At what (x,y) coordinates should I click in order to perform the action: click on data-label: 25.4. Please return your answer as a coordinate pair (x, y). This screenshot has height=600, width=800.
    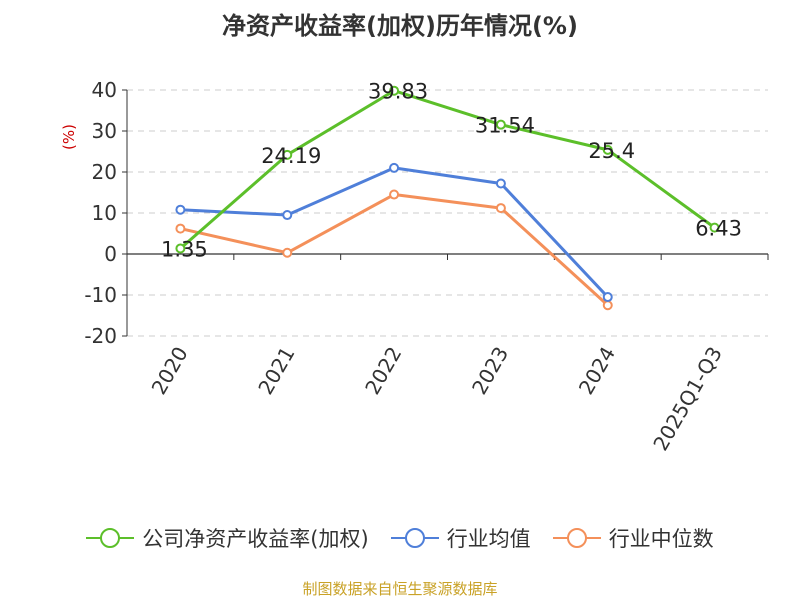
    Looking at the image, I should click on (611, 151).